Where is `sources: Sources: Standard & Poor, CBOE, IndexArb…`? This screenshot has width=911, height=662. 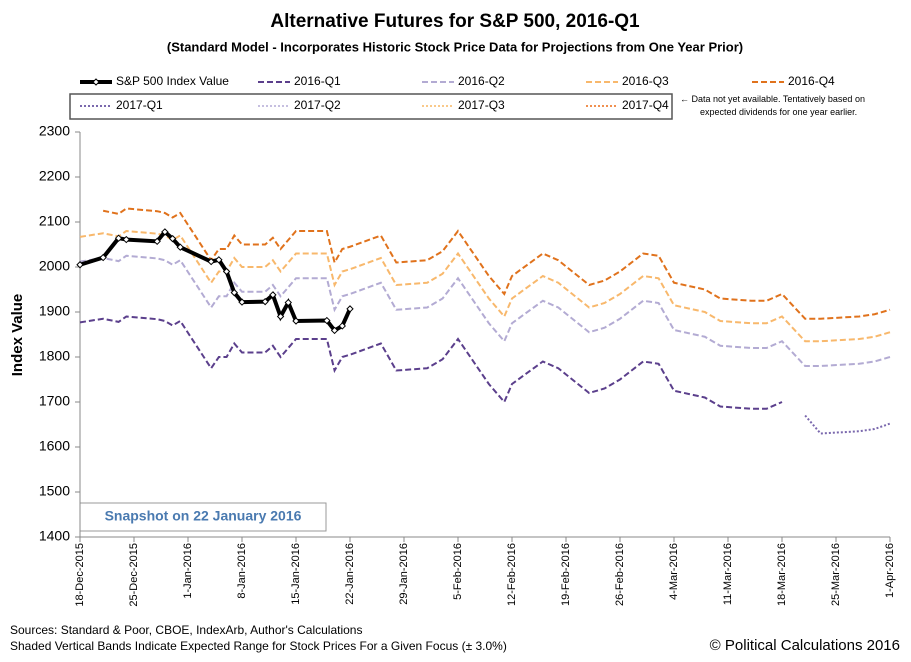 sources: Sources: Standard & Poor, CBOE, IndexArb… is located at coordinates (186, 630).